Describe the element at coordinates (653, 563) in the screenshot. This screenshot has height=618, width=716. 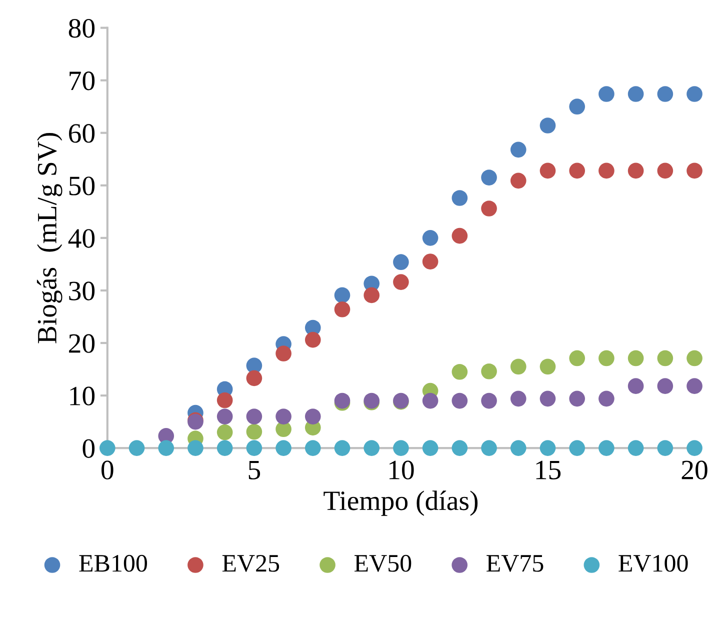
I see `legend-label: EV100` at that location.